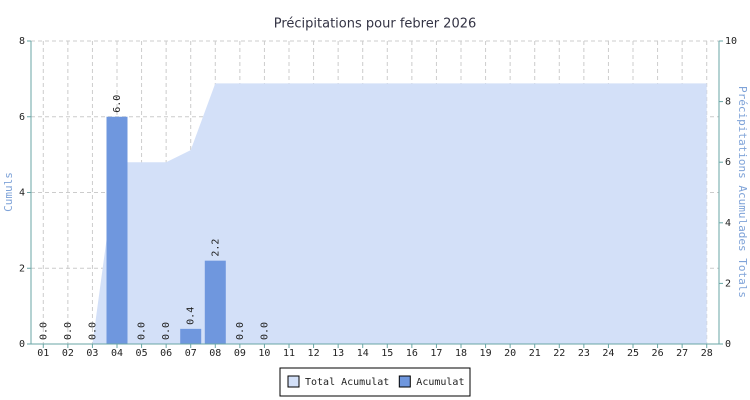 The image size is (750, 400). Describe the element at coordinates (191, 353) in the screenshot. I see `x-tick-label: 07` at that location.